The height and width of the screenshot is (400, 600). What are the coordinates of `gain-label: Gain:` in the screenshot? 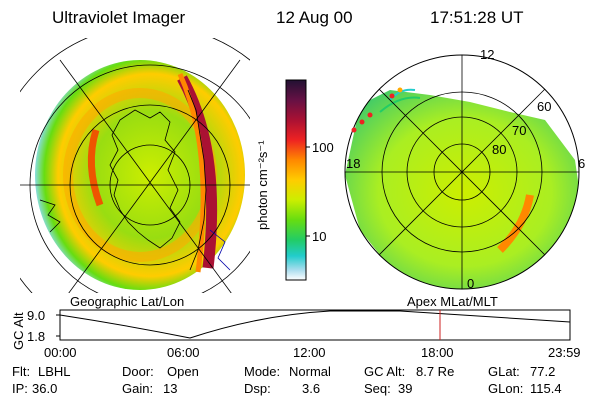 It's located at (138, 388).